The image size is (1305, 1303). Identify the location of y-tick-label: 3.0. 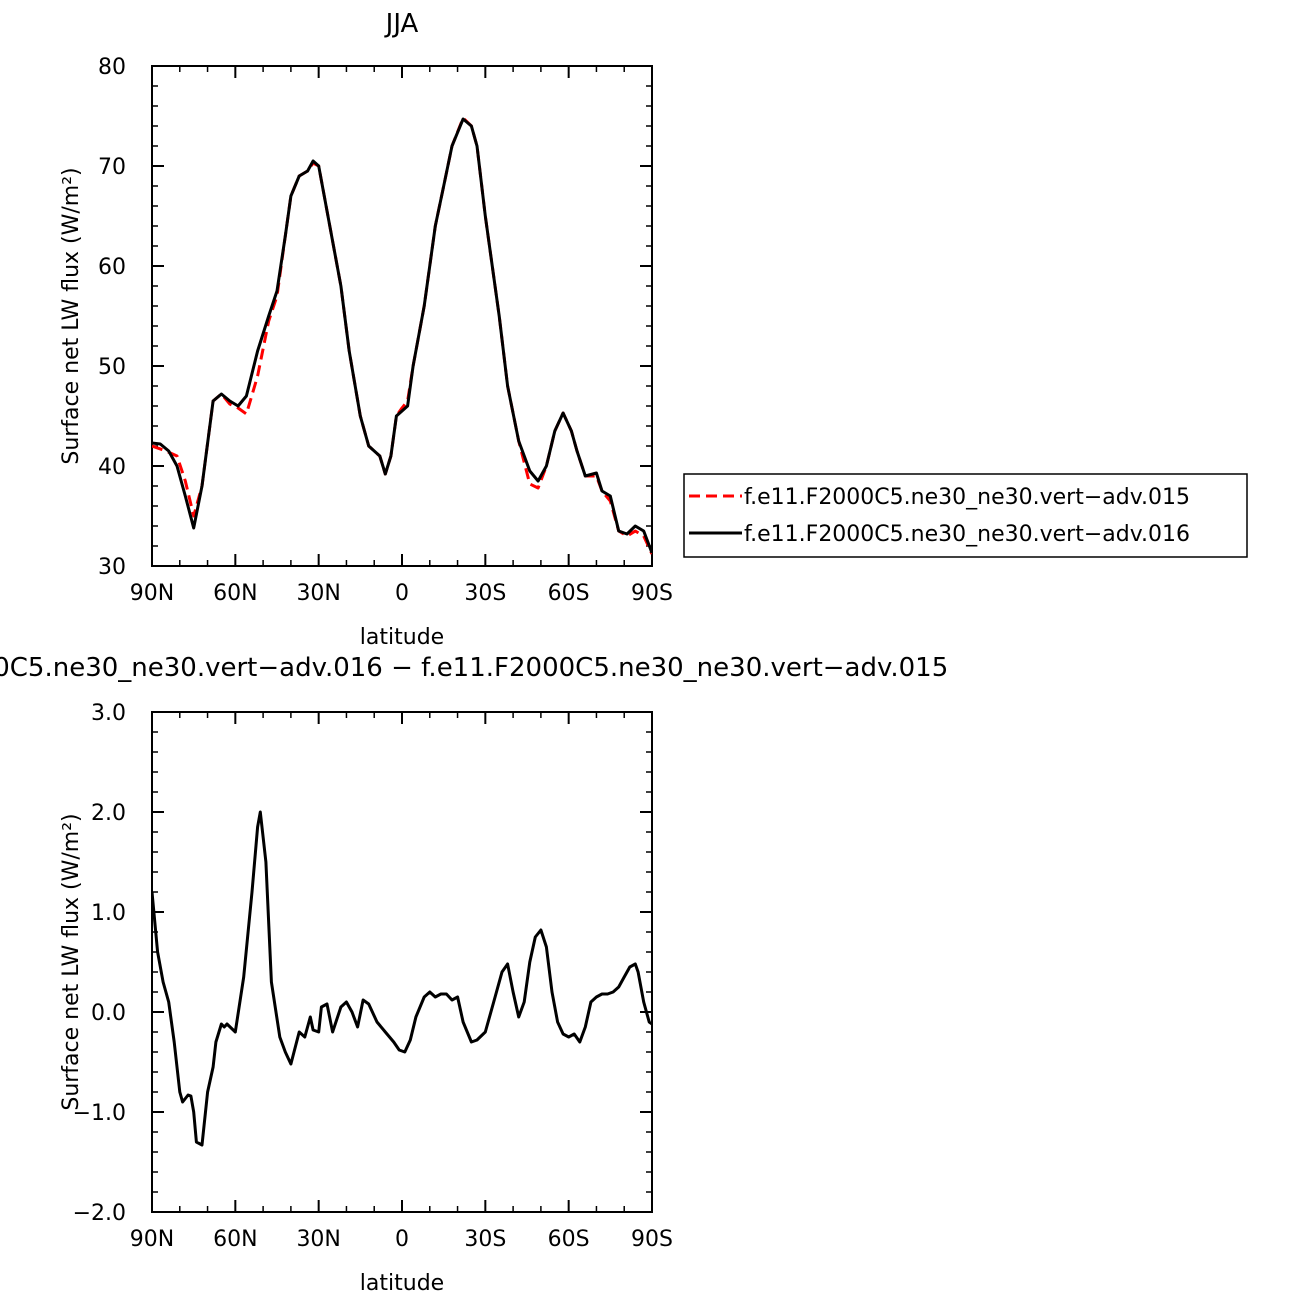
(108, 713).